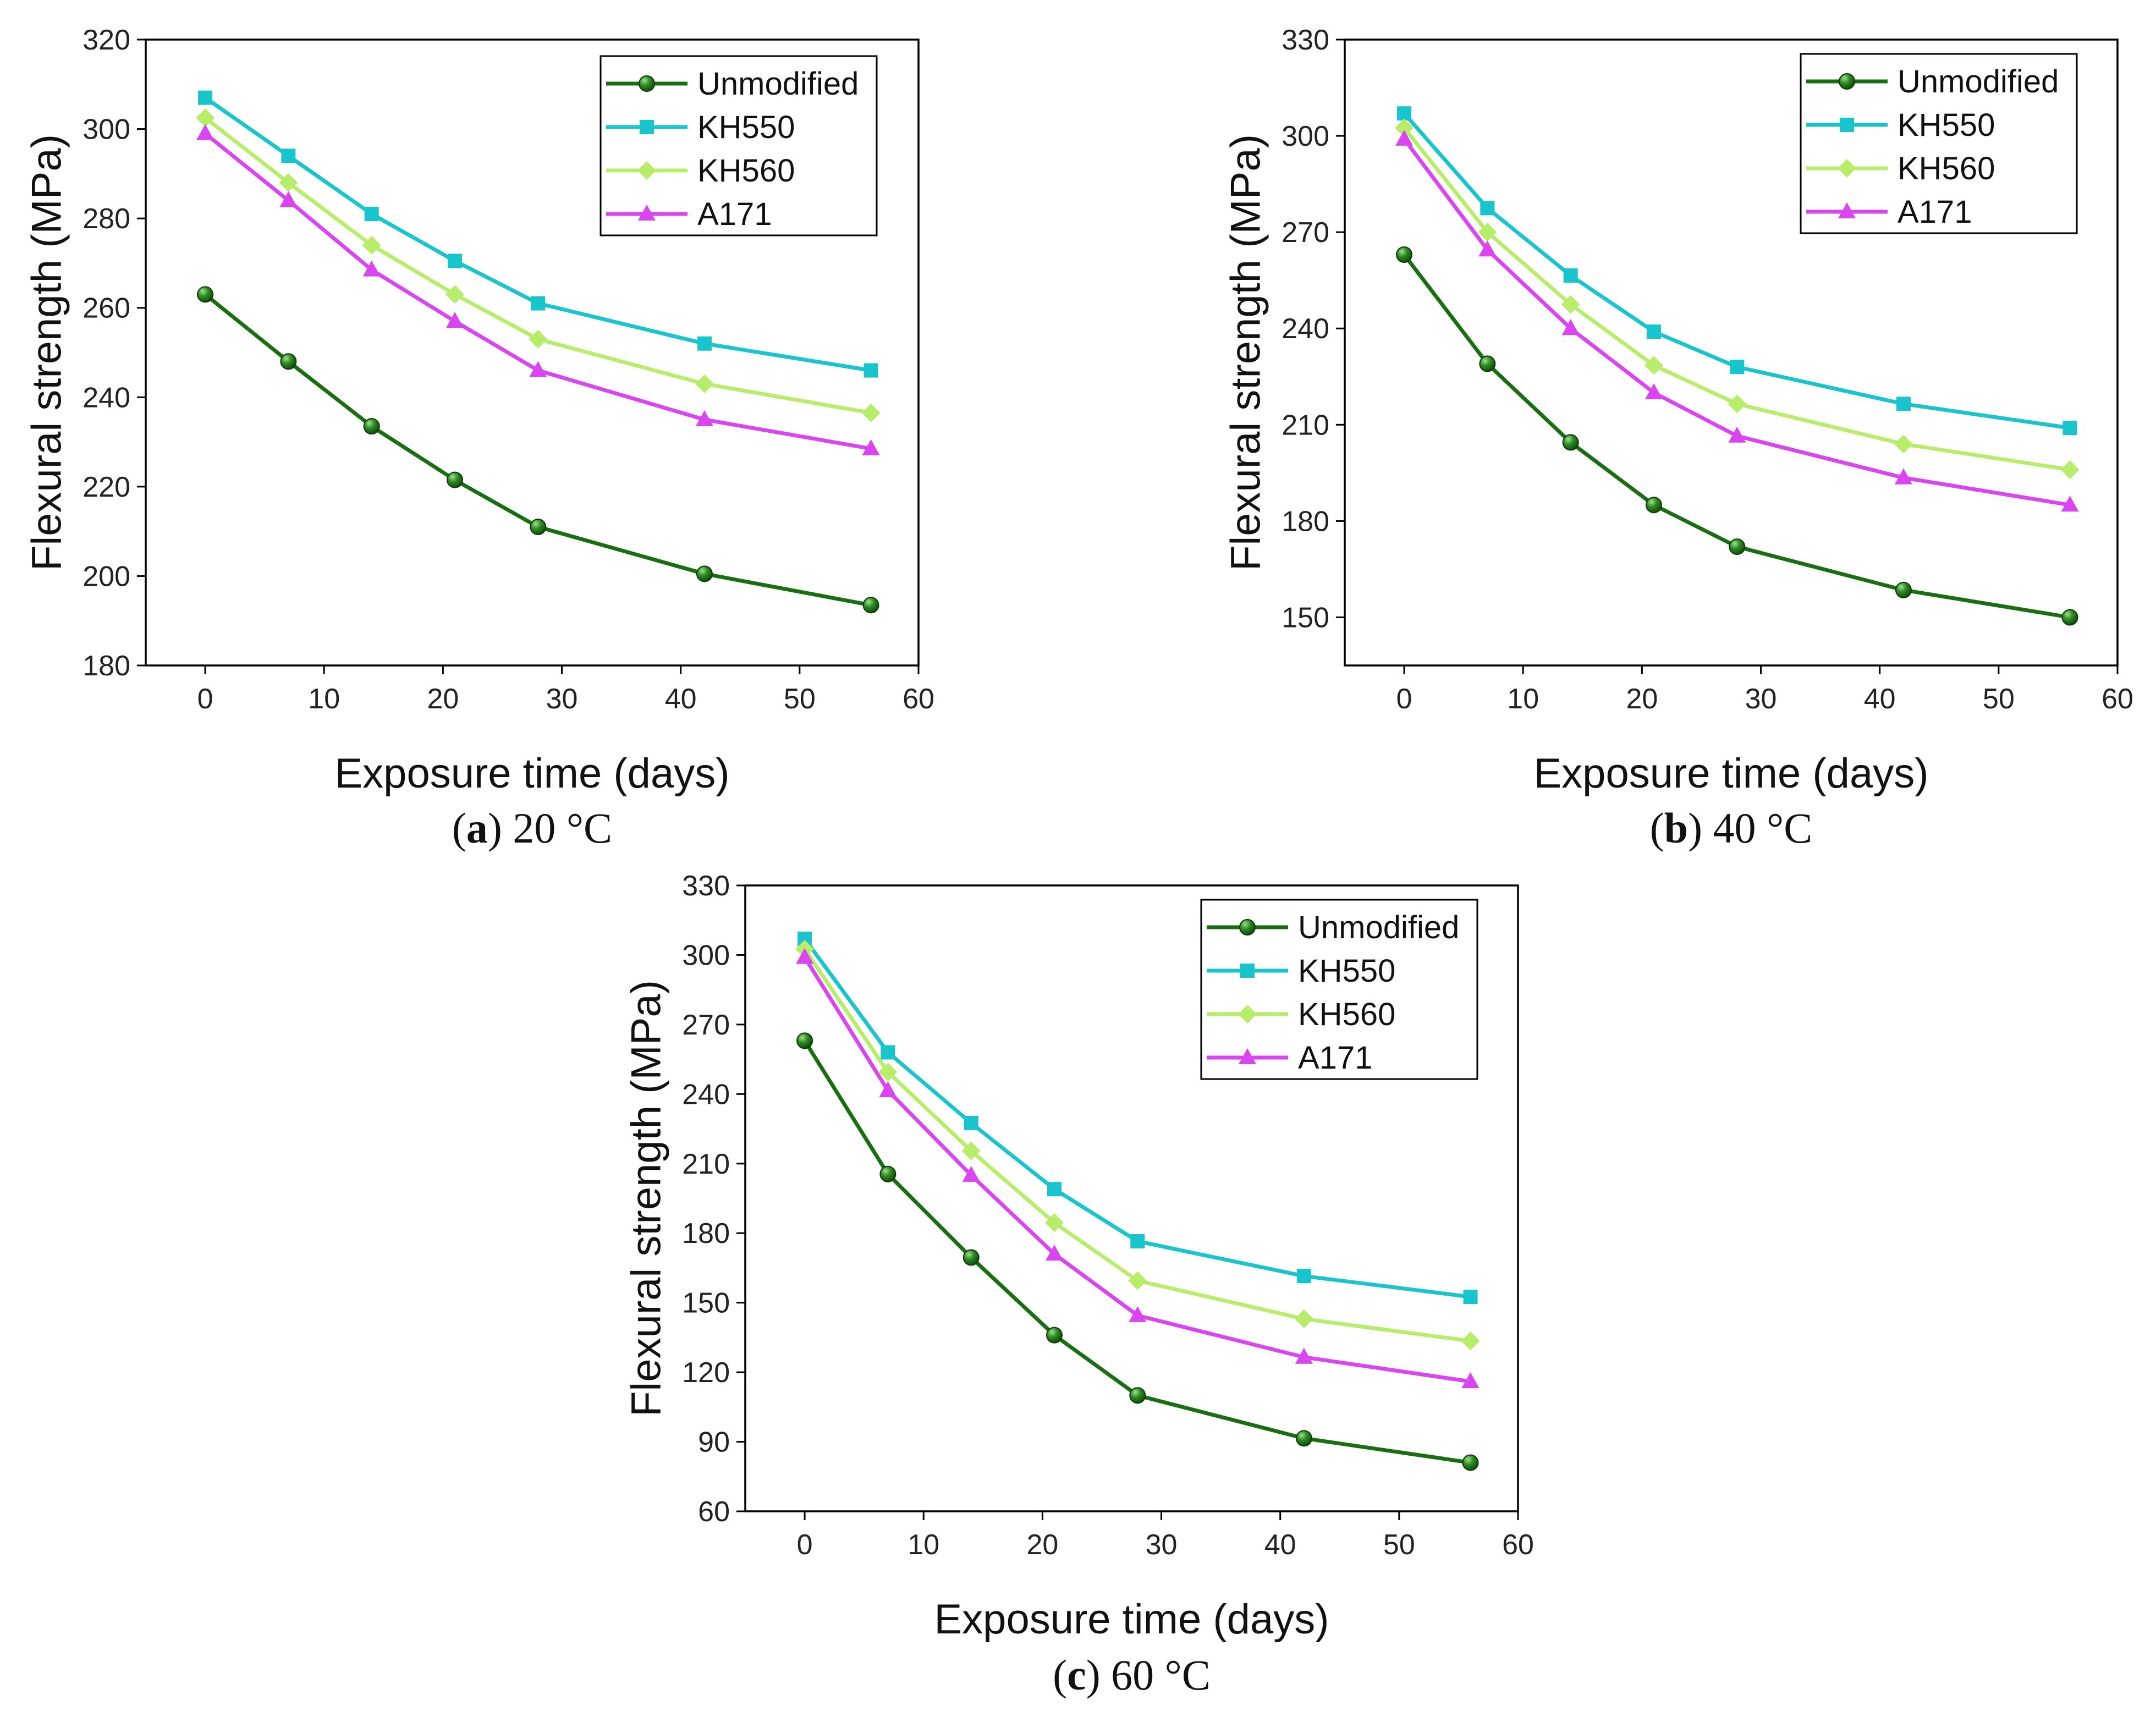 The height and width of the screenshot is (1728, 2156). What do you see at coordinates (1946, 125) in the screenshot?
I see `legend-label: KH550` at bounding box center [1946, 125].